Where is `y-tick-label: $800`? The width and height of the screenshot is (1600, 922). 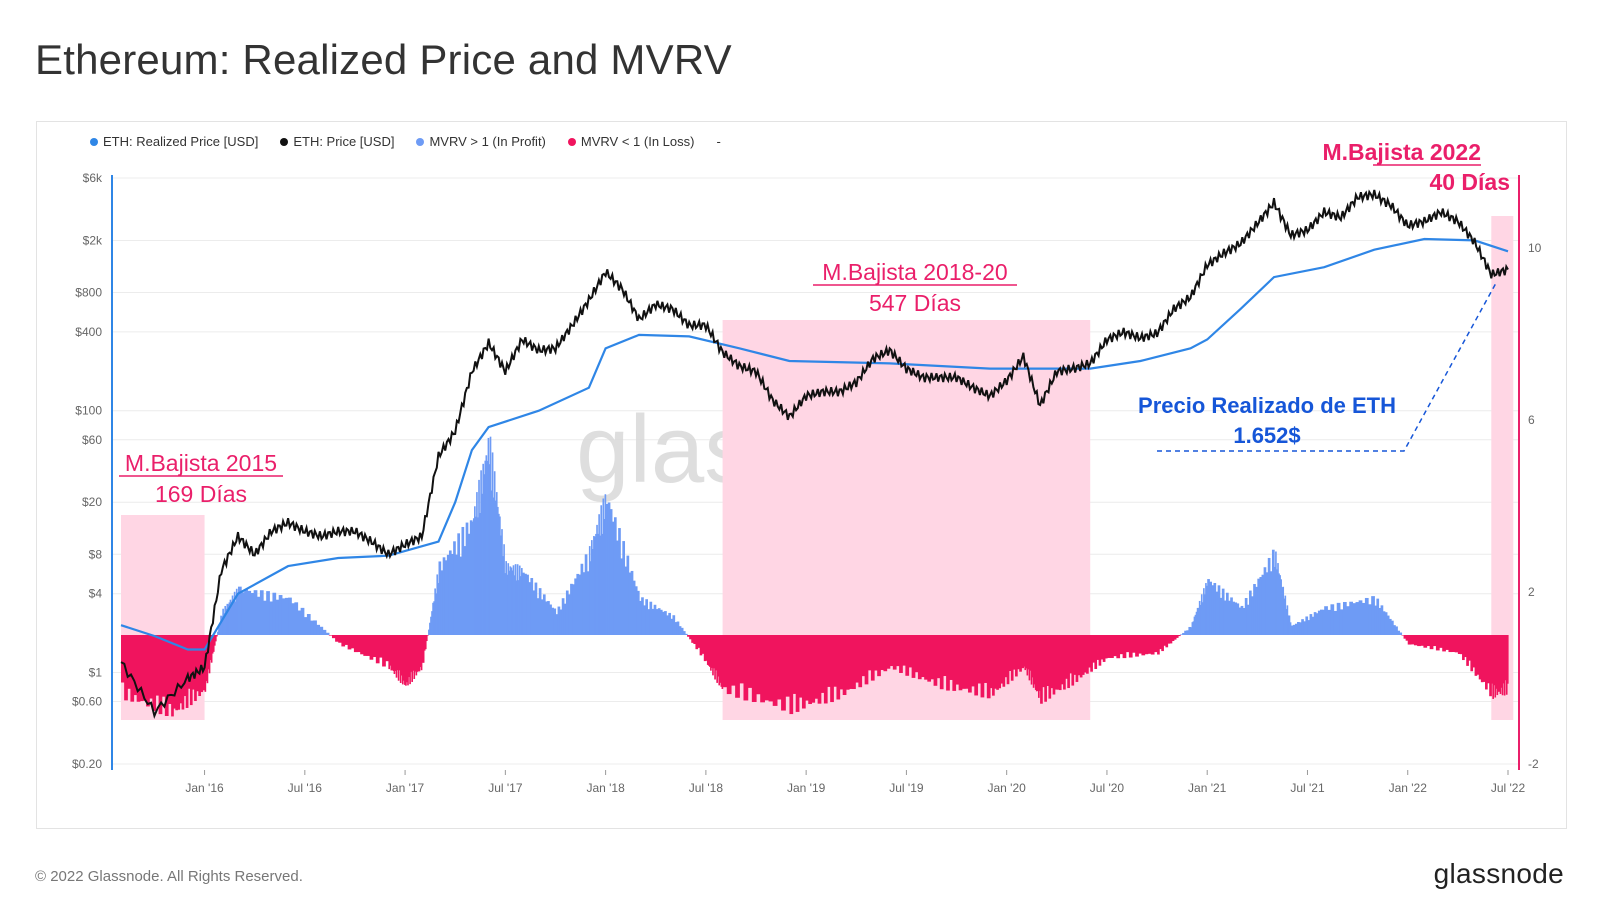 y-tick-label: $800 is located at coordinates (88, 293).